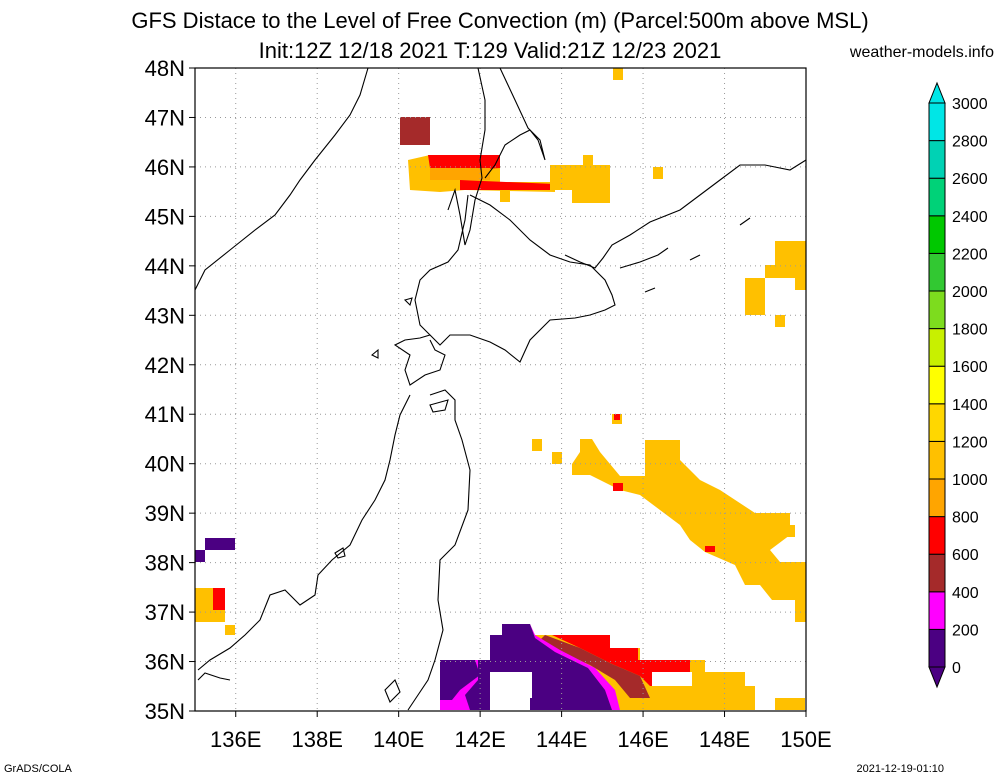 Image resolution: width=1000 pixels, height=779 pixels. What do you see at coordinates (165, 612) in the screenshot?
I see `lat-label: 37N` at bounding box center [165, 612].